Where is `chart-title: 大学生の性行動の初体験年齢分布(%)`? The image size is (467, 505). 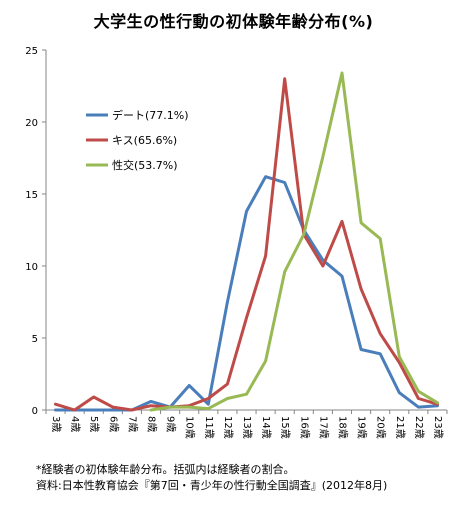
chart-title: 大学生の性行動の初体験年齢分布(%) is located at coordinates (233, 21).